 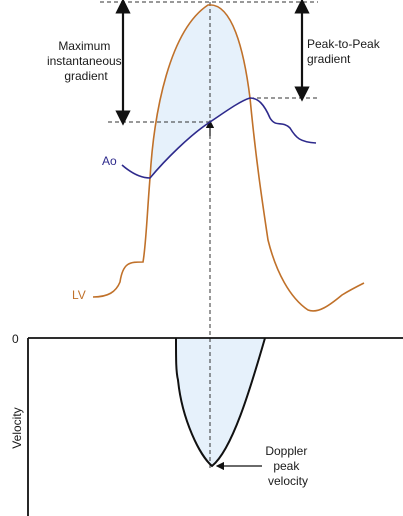 What do you see at coordinates (79, 295) in the screenshot?
I see `lv-curve-label: LV` at bounding box center [79, 295].